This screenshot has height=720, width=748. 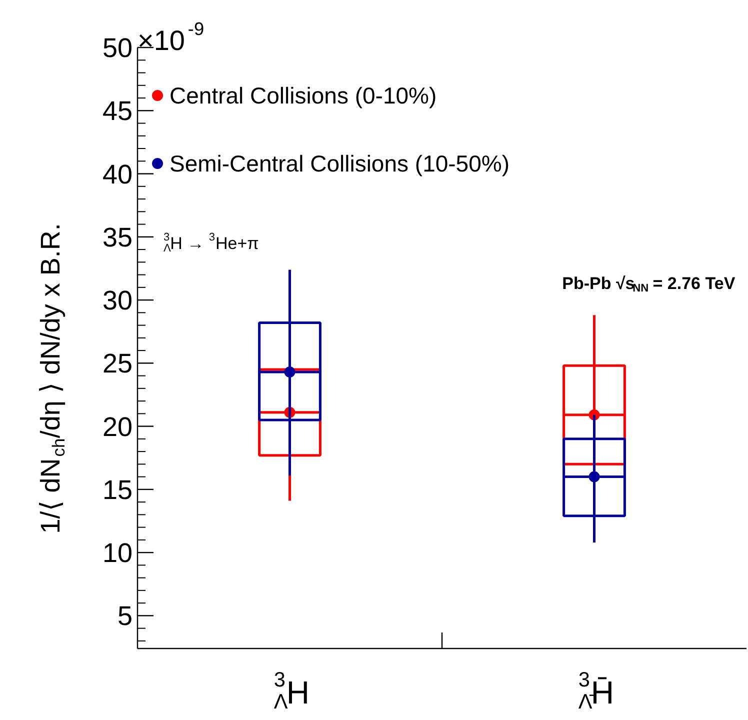 I want to click on y-axis-title: 1/⟨ dNch/dη ⟩ dN/dy x B.R., so click(x=52, y=378).